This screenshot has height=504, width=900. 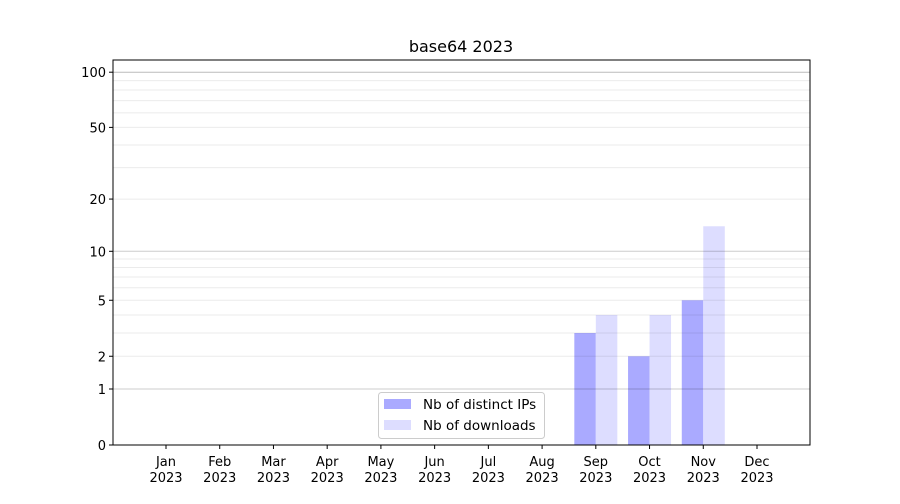 I want to click on legend-frame, so click(x=461, y=415).